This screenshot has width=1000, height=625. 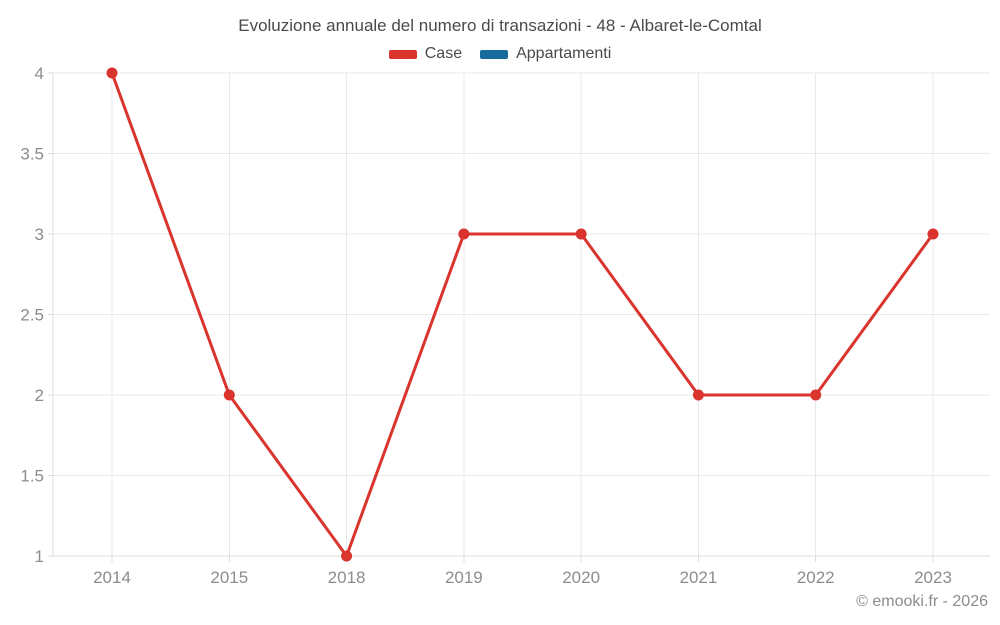 I want to click on y-tick-labels: 1 1.5 2 2.5 3 3.5 4, so click(x=32, y=315).